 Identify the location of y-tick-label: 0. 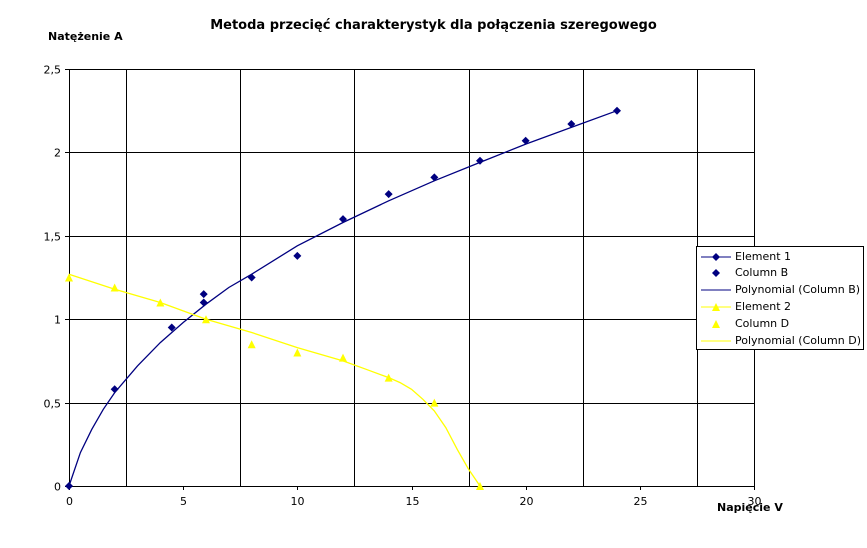
(57, 487).